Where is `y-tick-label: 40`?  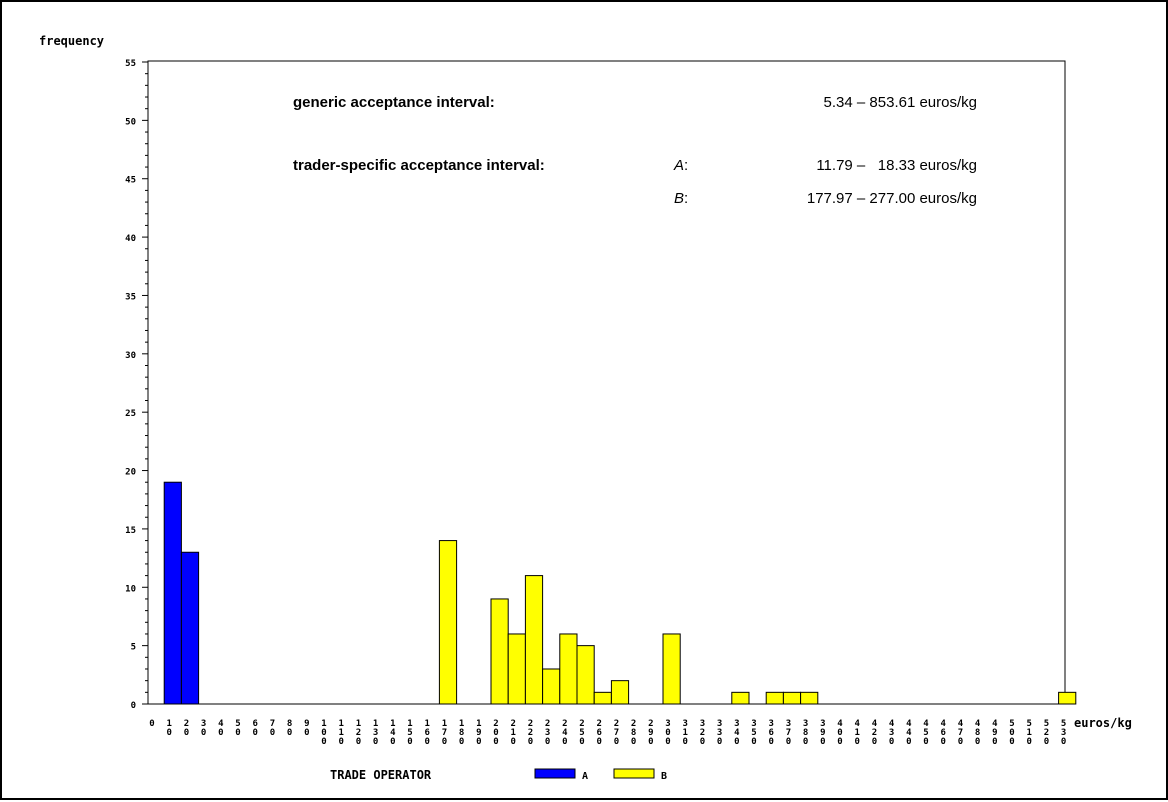 y-tick-label: 40 is located at coordinates (130, 239).